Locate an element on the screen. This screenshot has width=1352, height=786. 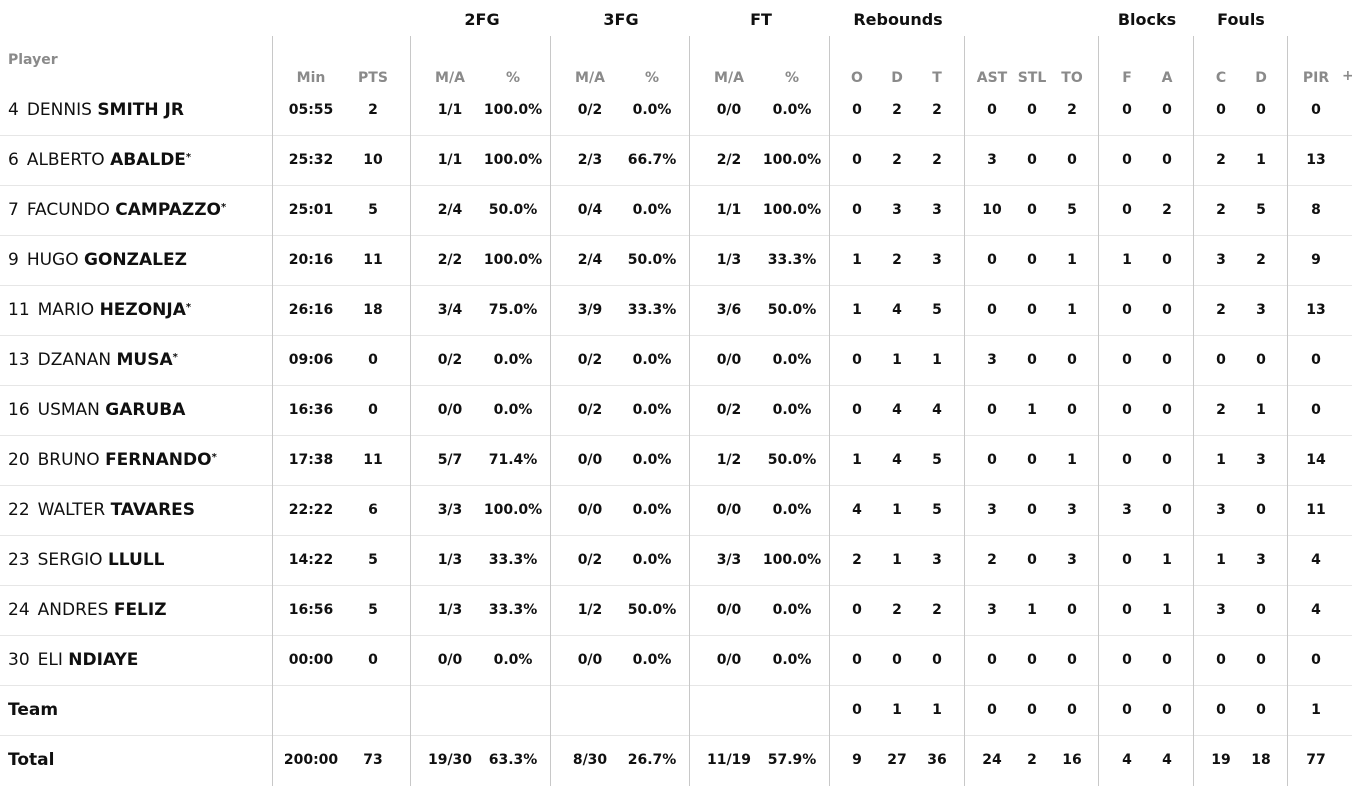
column-header-3fg-ma: M/A is located at coordinates (590, 78).